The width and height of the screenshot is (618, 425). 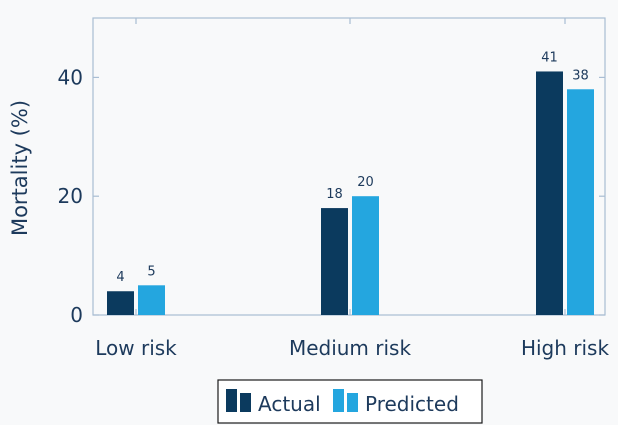 I want to click on data-label: 41, so click(x=549, y=57).